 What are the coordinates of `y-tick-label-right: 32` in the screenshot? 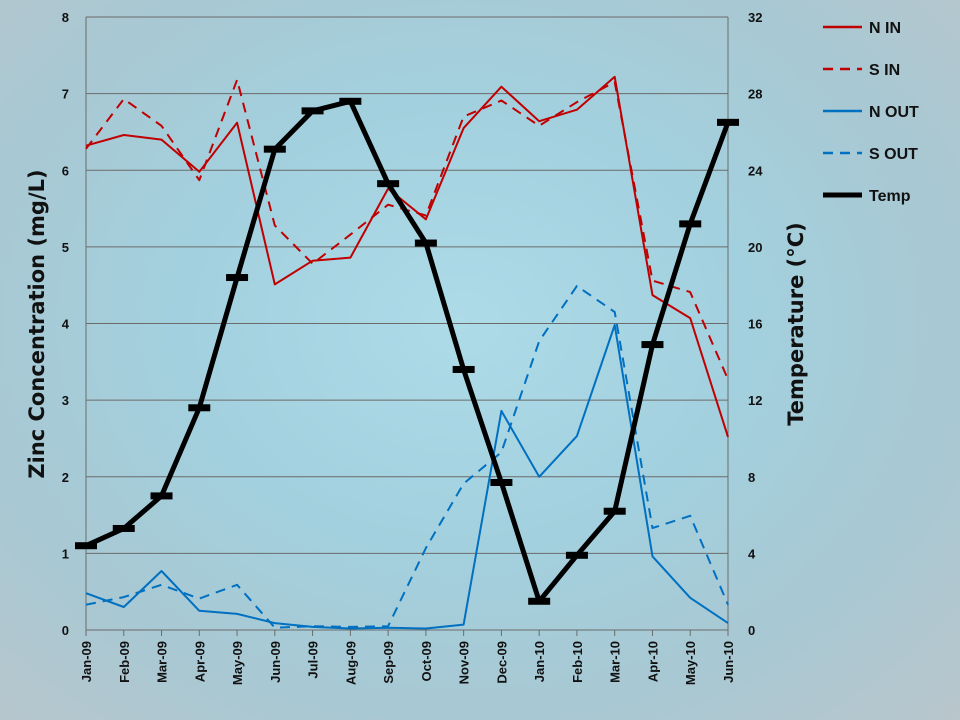 It's located at (755, 17).